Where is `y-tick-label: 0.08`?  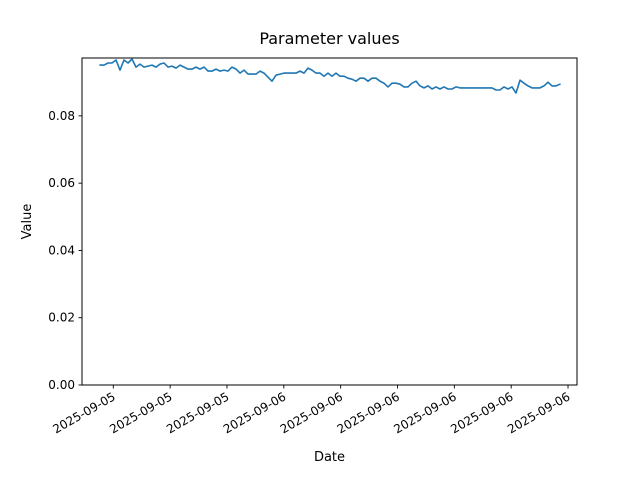 y-tick-label: 0.08 is located at coordinates (61, 116).